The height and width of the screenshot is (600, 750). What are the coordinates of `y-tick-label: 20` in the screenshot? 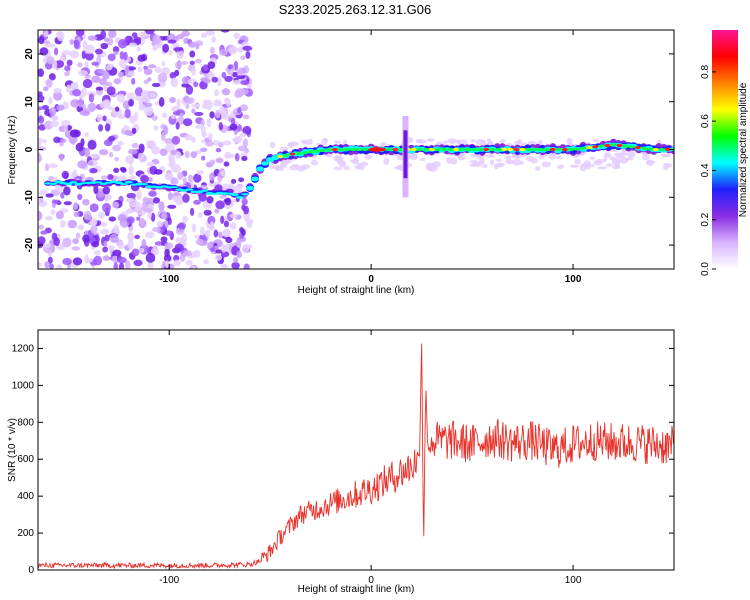 It's located at (29, 54).